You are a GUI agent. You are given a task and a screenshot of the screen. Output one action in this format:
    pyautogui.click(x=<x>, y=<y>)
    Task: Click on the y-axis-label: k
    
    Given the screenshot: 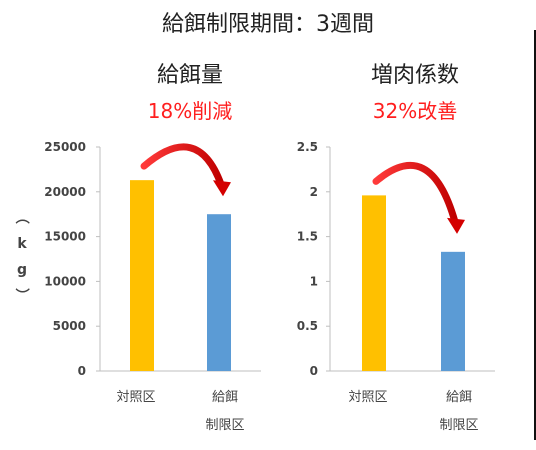 What is the action you would take?
    pyautogui.click(x=22, y=244)
    